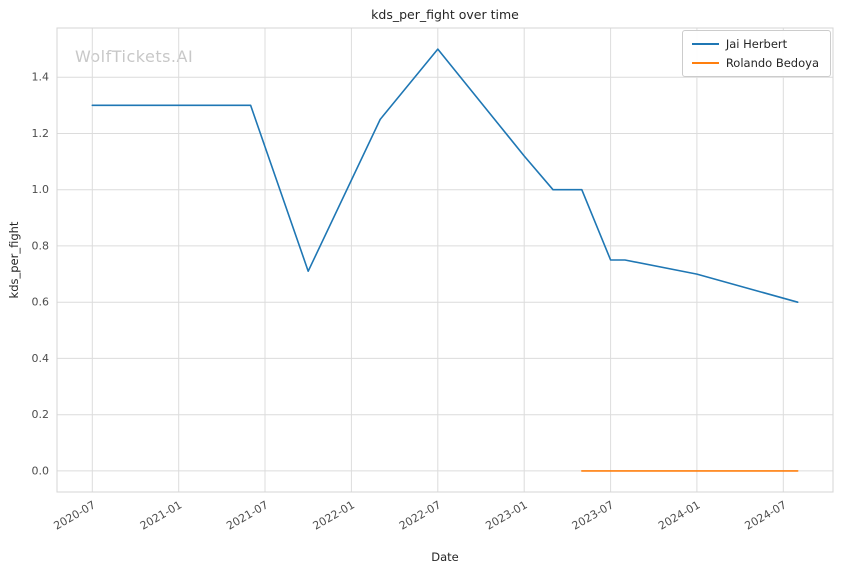  What do you see at coordinates (74, 515) in the screenshot?
I see `x-tick-label: 2020-07` at bounding box center [74, 515].